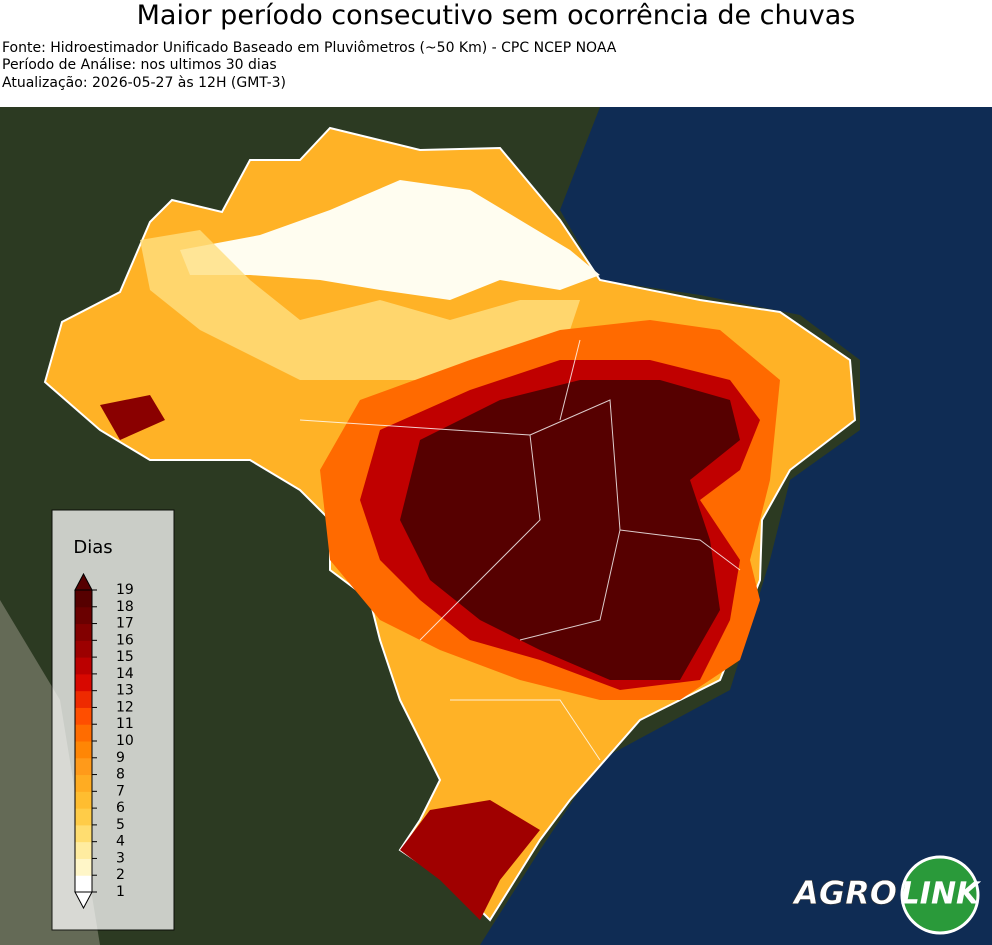 The width and height of the screenshot is (992, 945). What do you see at coordinates (139, 65) in the screenshot?
I see `period-line: Período de Análise: nos ultimos 30 dias` at bounding box center [139, 65].